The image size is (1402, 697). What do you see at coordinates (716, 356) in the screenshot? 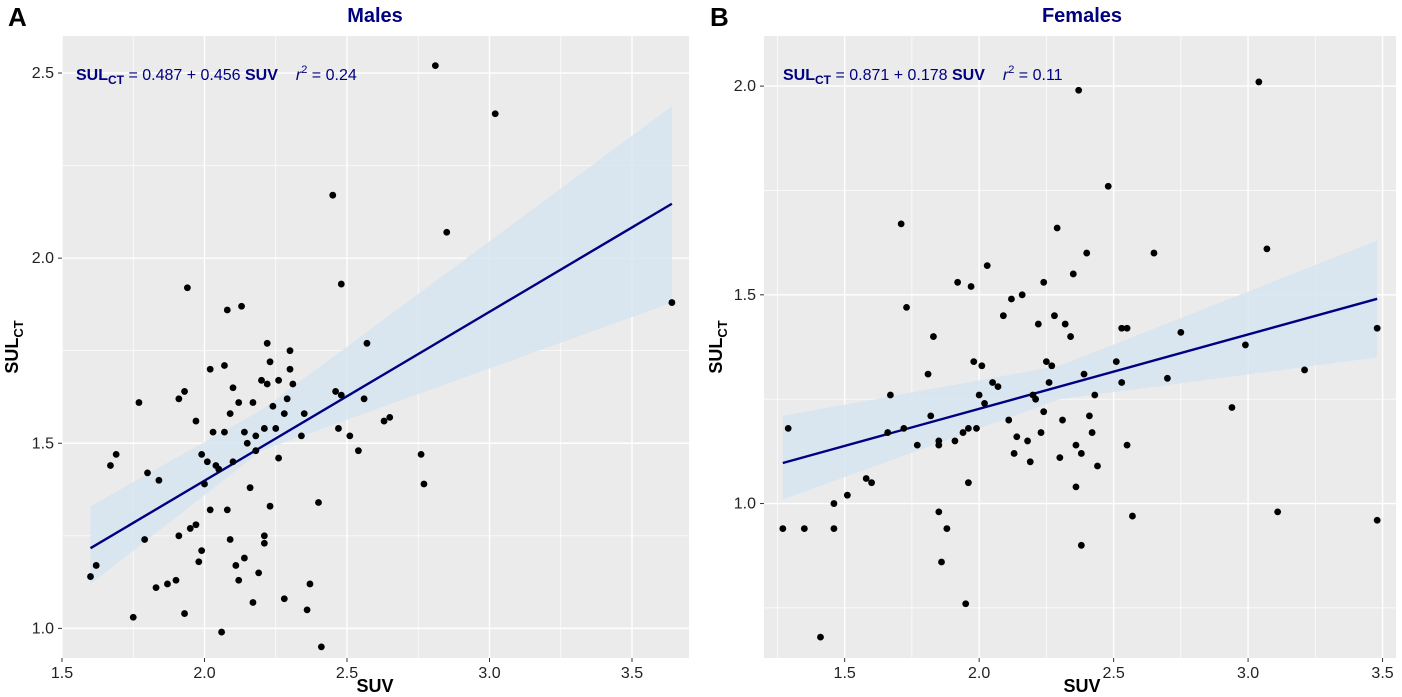
I see `panel-b-y-title-main: SUL` at bounding box center [716, 356].